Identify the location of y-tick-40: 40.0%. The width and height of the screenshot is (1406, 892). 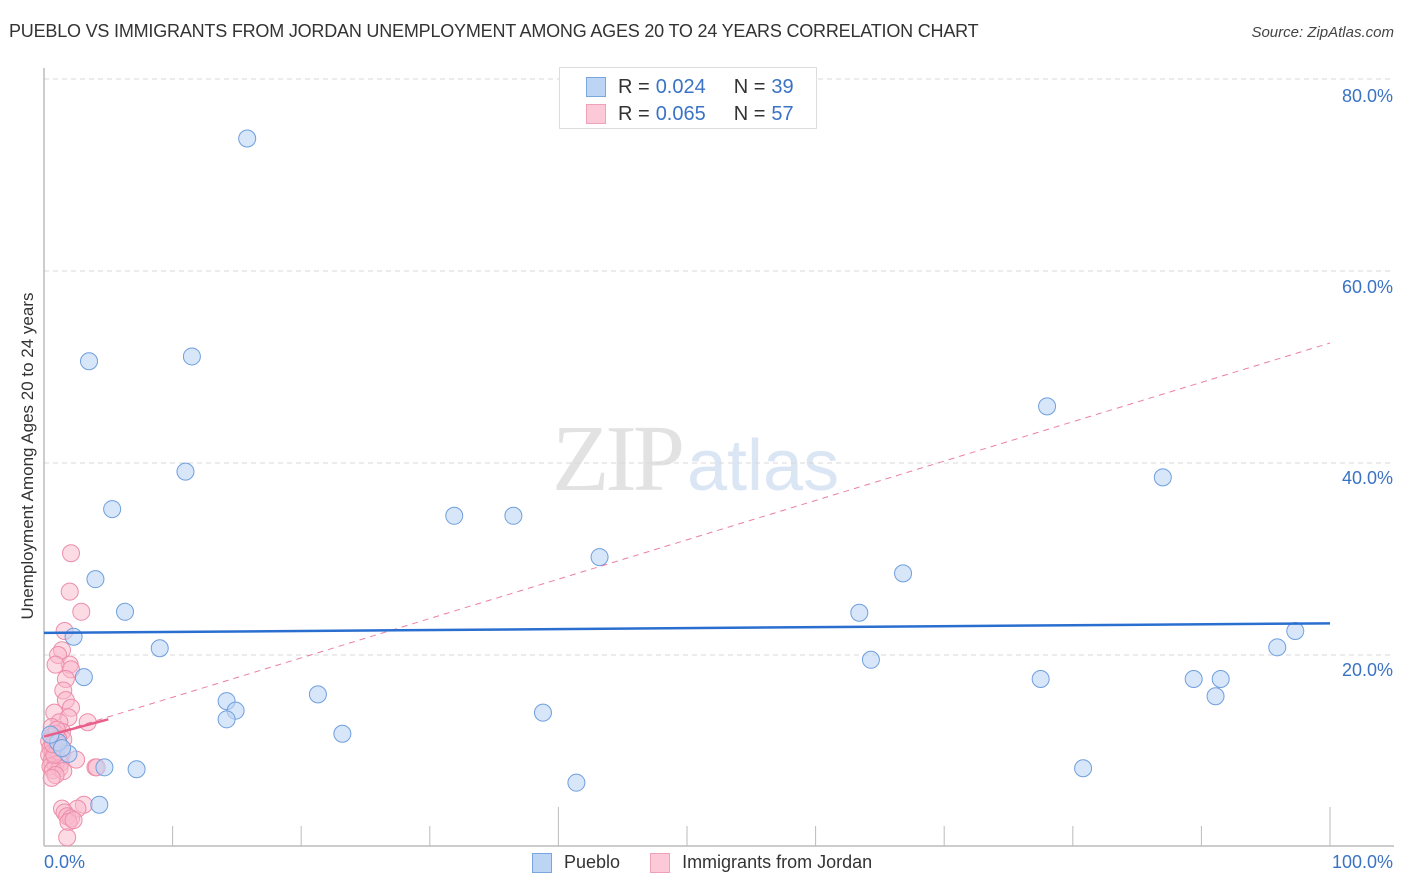
(1367, 478).